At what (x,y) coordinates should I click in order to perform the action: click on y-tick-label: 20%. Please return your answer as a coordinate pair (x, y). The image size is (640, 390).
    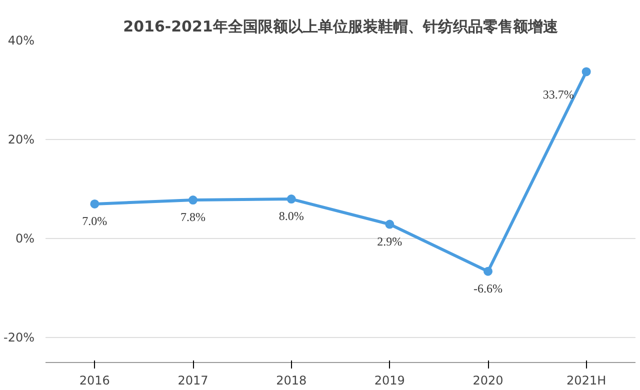
    Looking at the image, I should click on (21, 139).